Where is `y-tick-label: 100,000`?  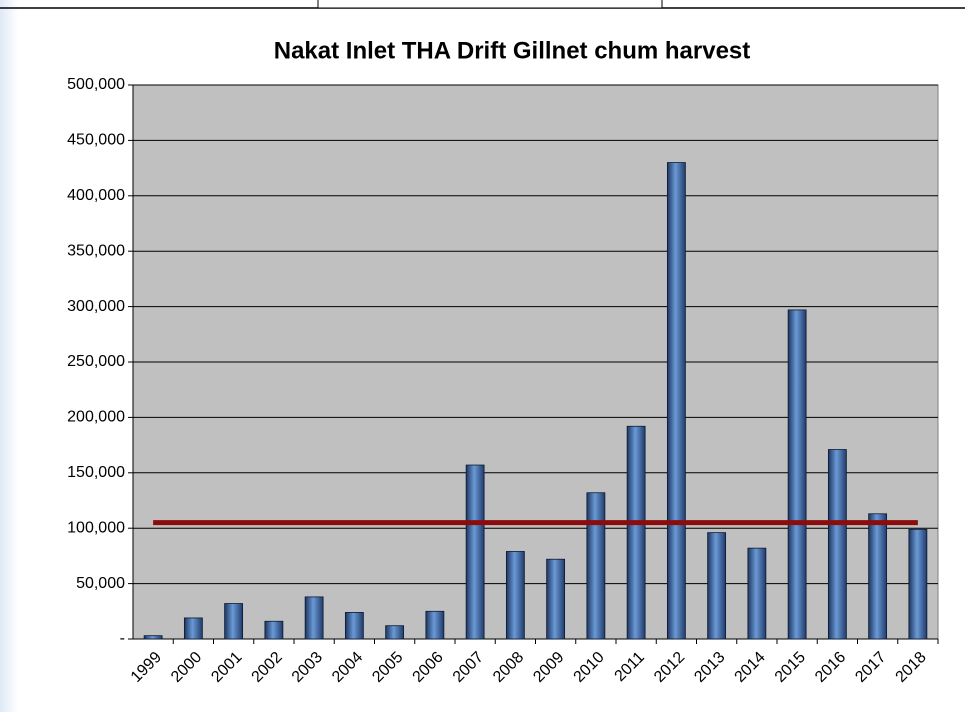
y-tick-label: 100,000 is located at coordinates (96, 527).